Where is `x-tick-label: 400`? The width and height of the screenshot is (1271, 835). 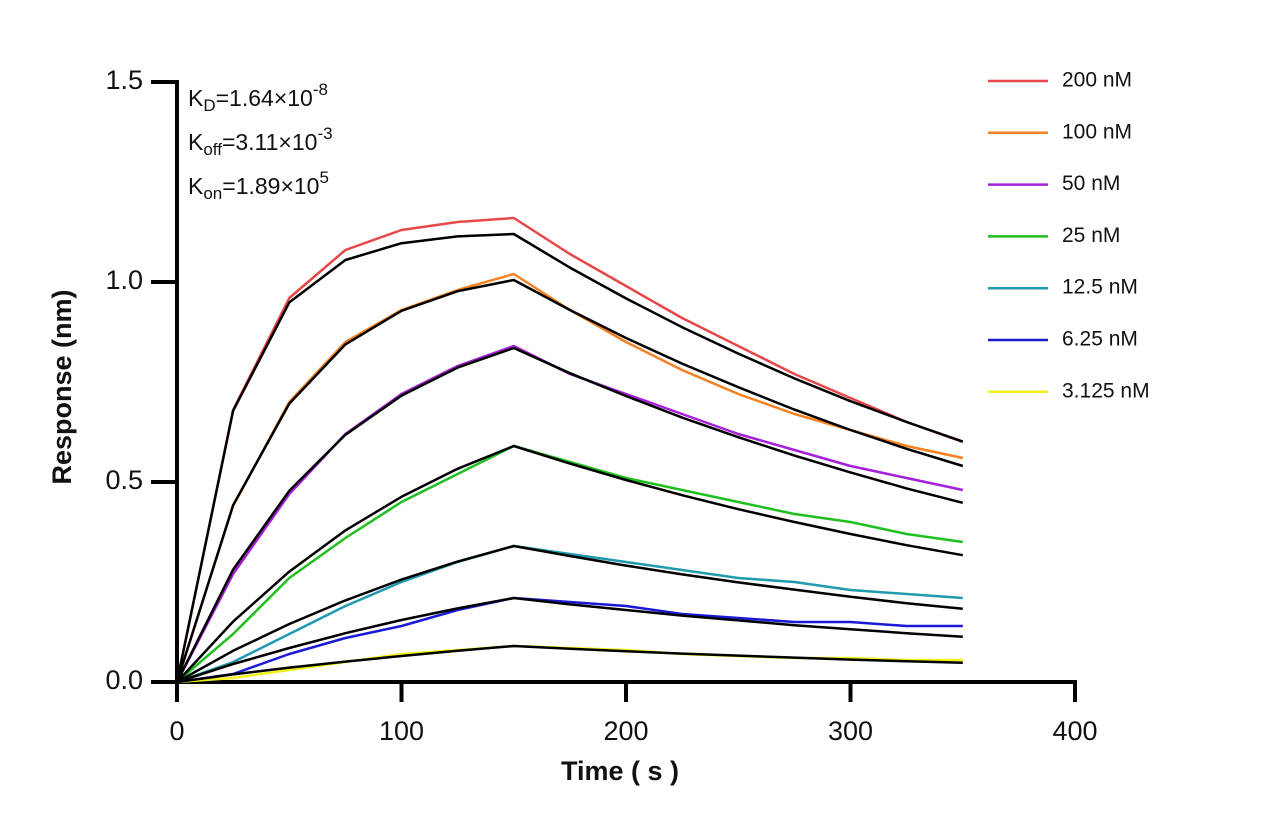
x-tick-label: 400 is located at coordinates (1074, 731).